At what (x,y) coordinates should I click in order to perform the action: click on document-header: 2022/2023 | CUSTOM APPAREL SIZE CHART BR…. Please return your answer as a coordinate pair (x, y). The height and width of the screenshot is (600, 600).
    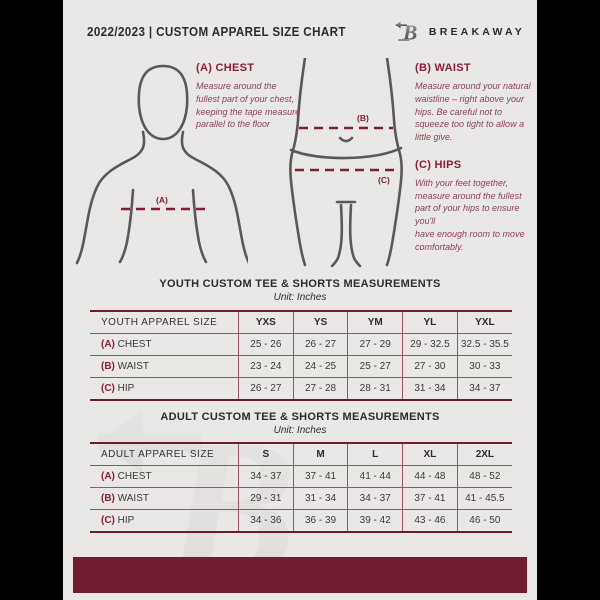
    Looking at the image, I should click on (306, 31).